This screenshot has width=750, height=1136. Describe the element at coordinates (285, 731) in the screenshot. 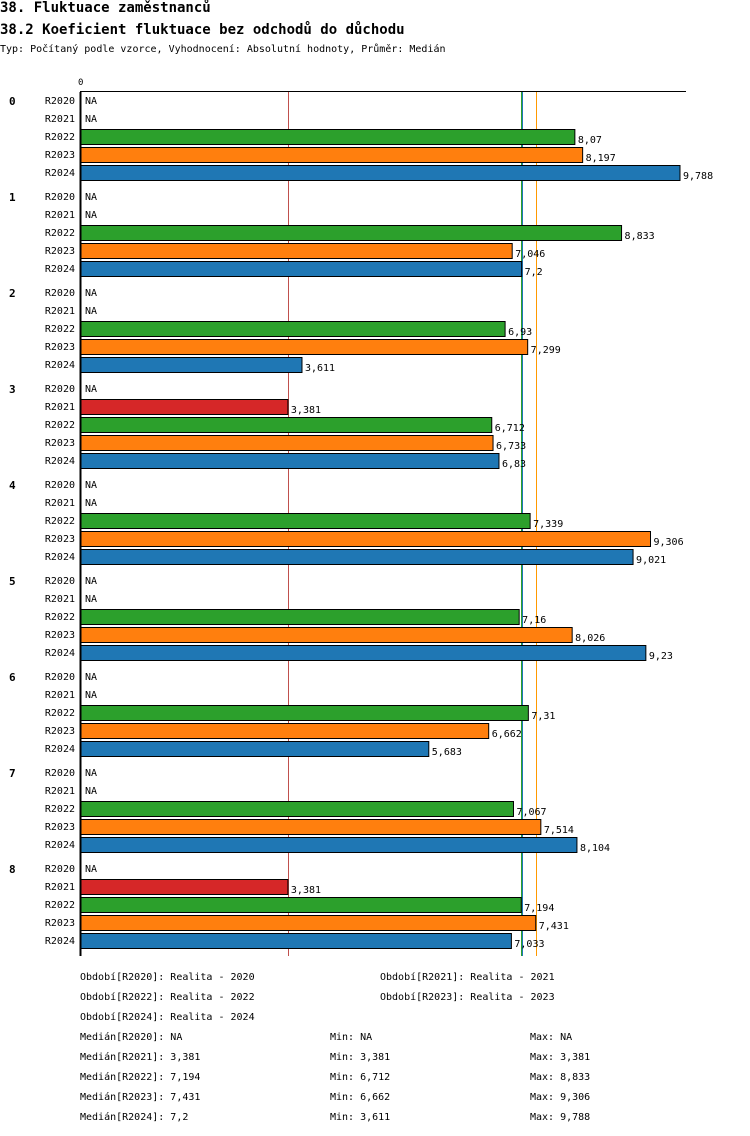

I see `bar-6-r2023` at that location.